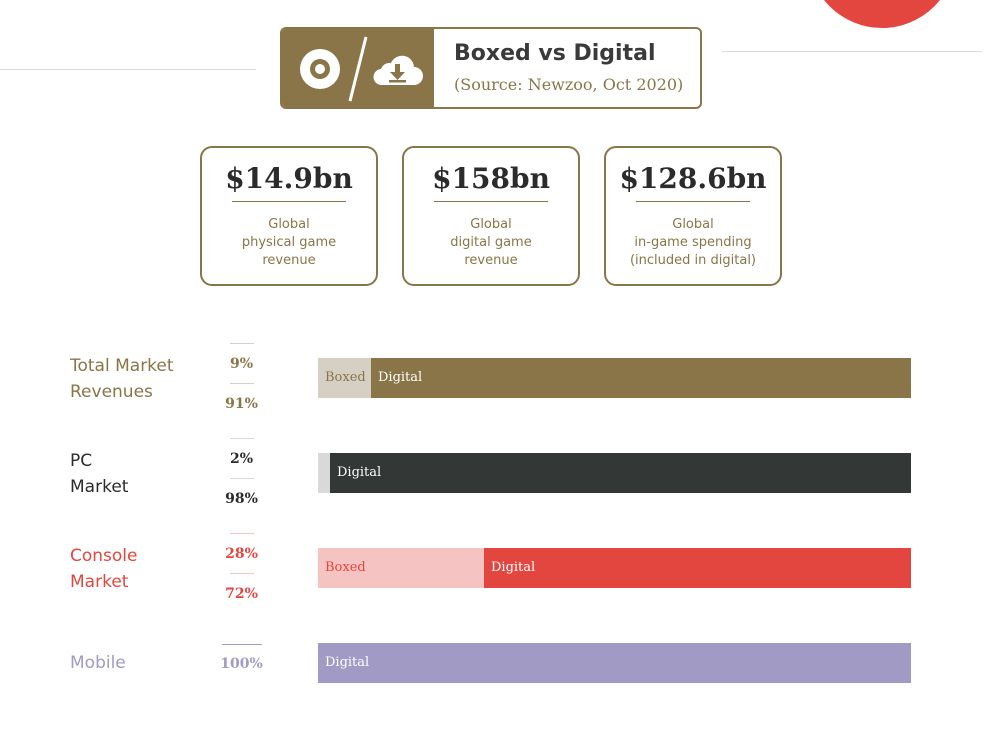  I want to click on slash-divider, so click(358, 69).